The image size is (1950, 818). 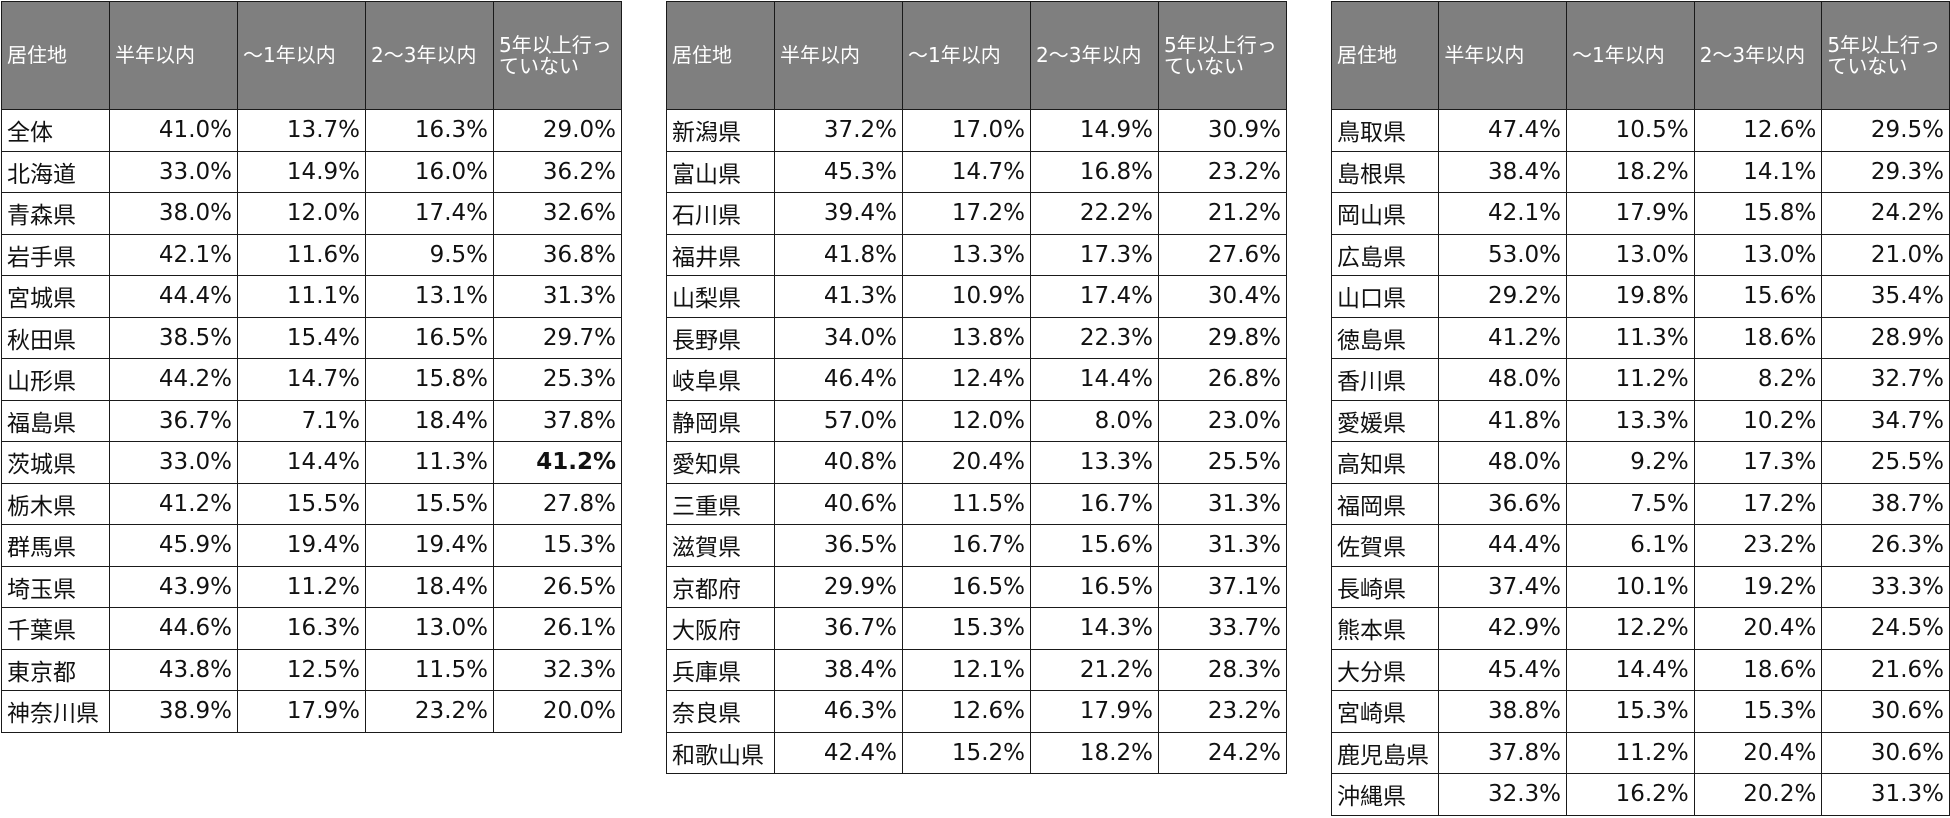 I want to click on percent-cell: 46.3%, so click(x=838, y=711).